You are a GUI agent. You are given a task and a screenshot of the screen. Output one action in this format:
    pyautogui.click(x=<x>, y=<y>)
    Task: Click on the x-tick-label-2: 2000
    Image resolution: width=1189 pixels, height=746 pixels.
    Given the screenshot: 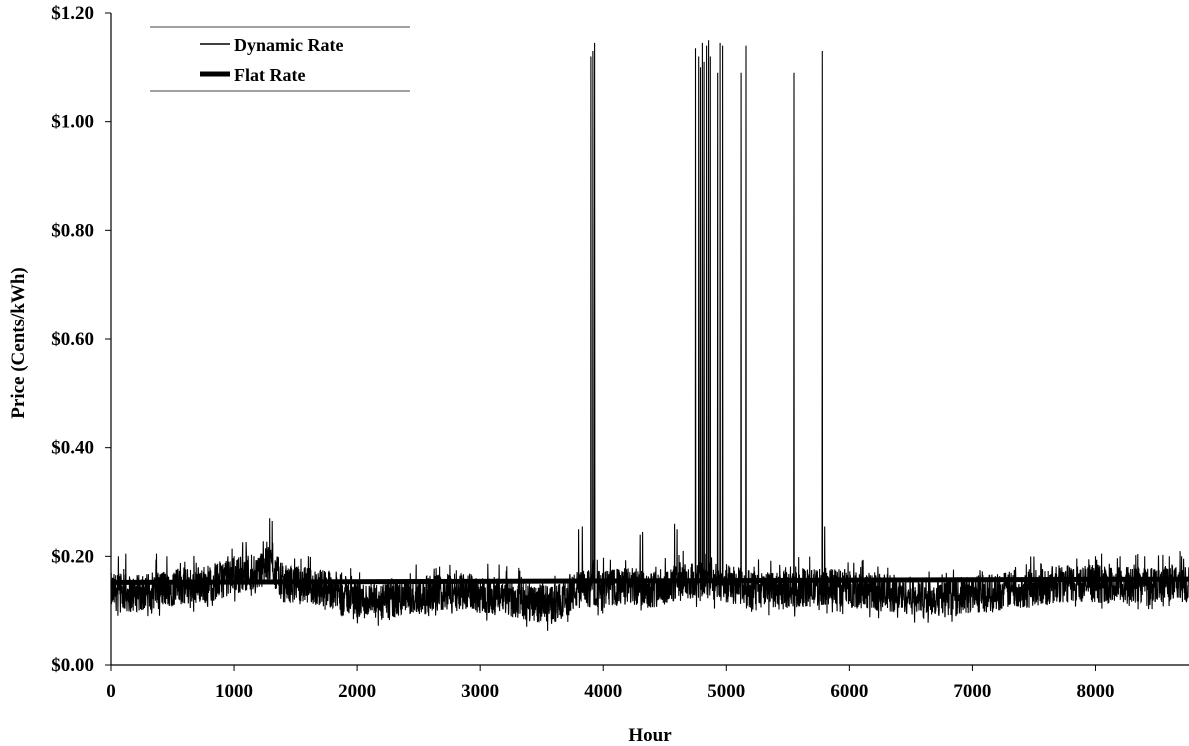 What is the action you would take?
    pyautogui.click(x=357, y=691)
    